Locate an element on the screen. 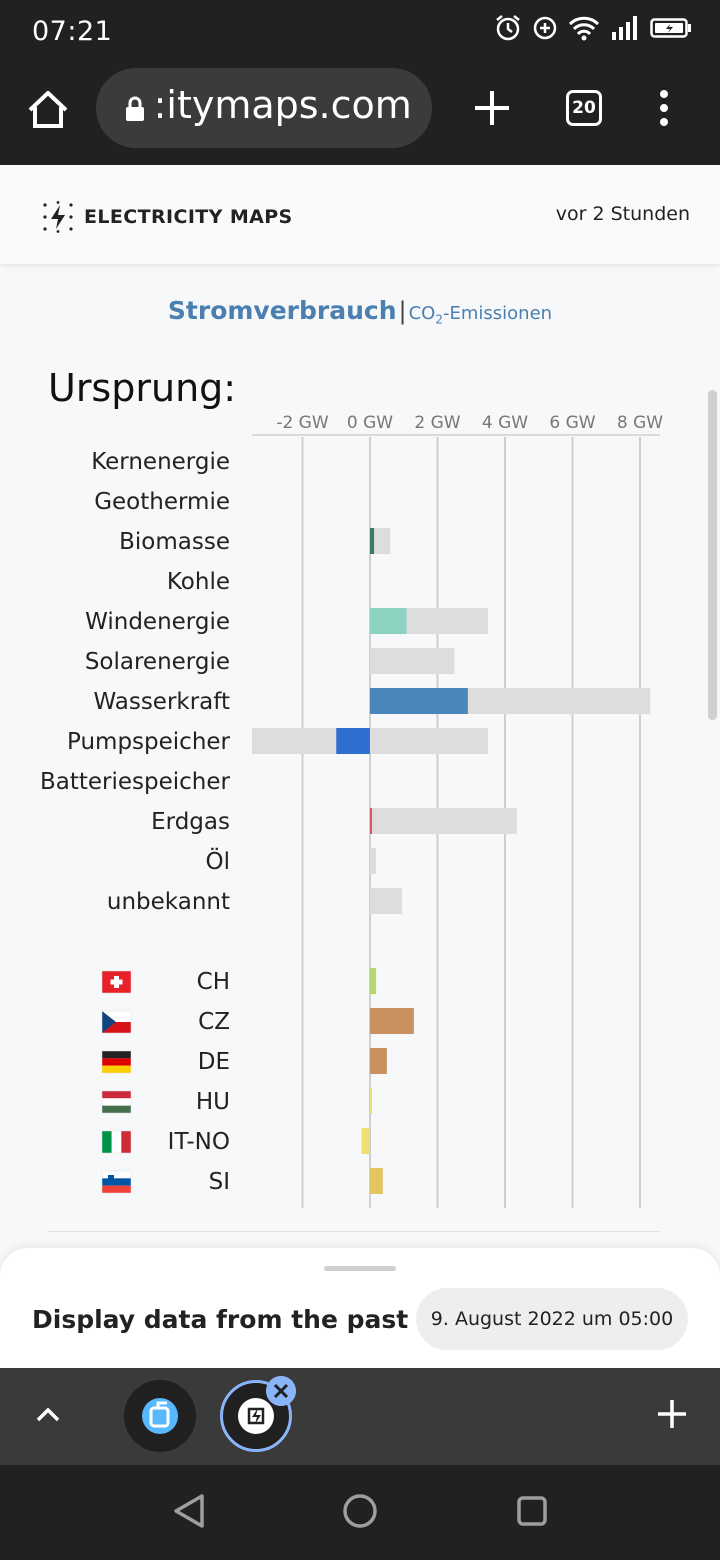  status-time: 07:21 is located at coordinates (72, 31).